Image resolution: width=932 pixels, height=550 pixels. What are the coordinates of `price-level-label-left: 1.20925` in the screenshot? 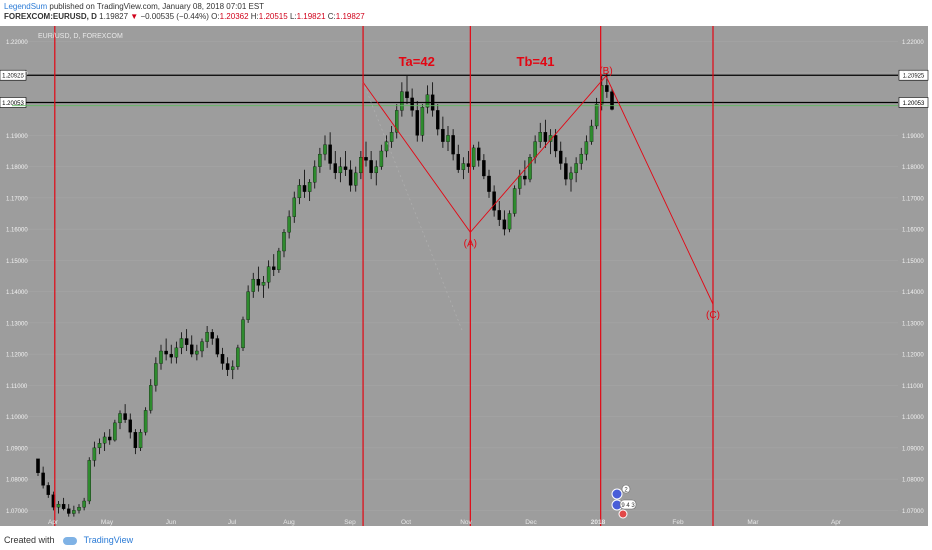 It's located at (13, 77).